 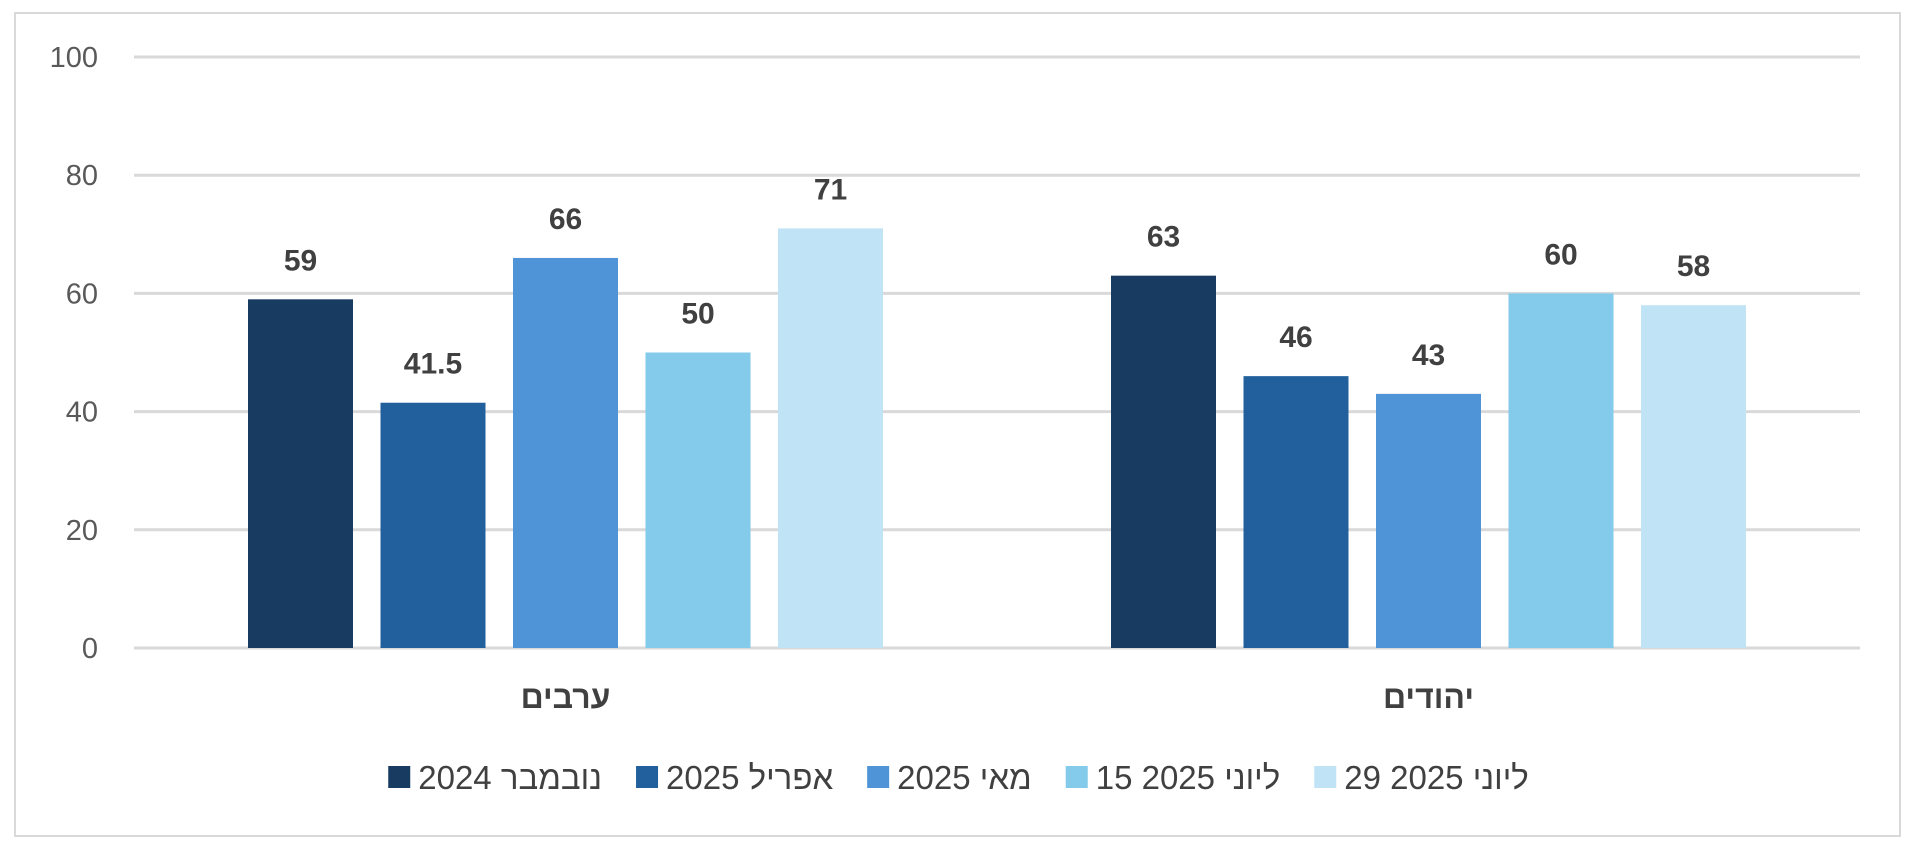 What do you see at coordinates (74, 353) in the screenshot?
I see `y-axis: 0 20 40 60 80 100` at bounding box center [74, 353].